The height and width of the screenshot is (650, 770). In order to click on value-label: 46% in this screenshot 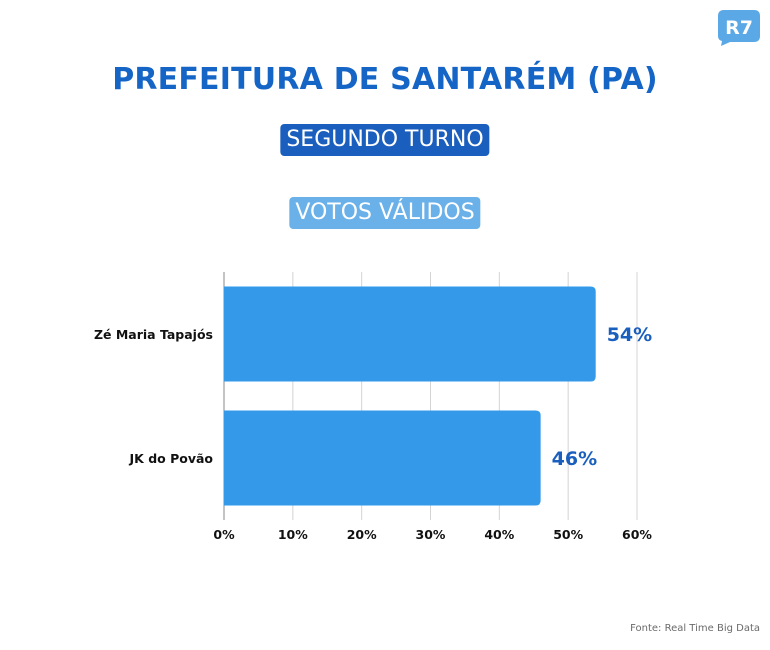, I will do `click(574, 459)`.